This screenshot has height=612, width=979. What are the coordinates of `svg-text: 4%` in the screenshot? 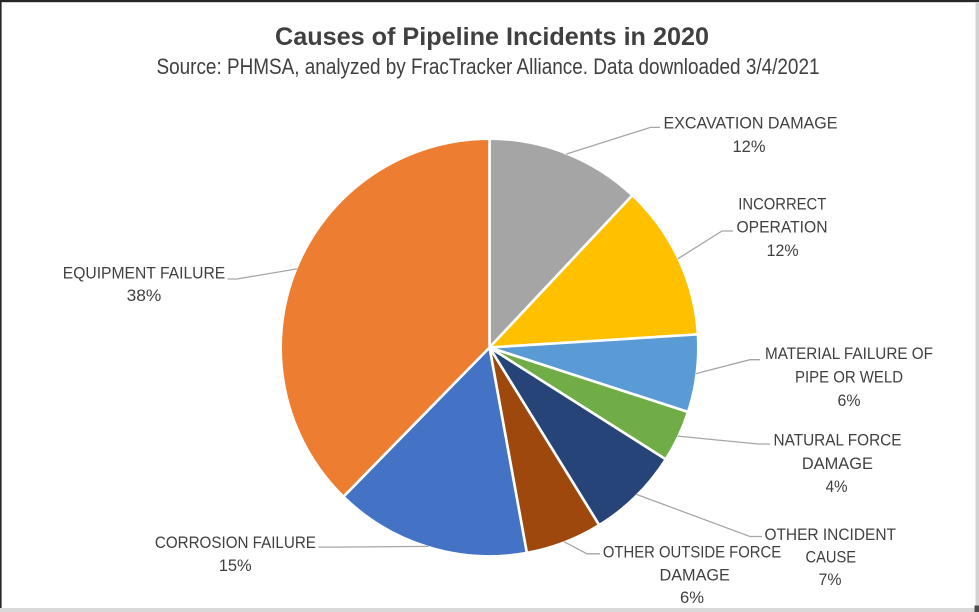 It's located at (837, 486).